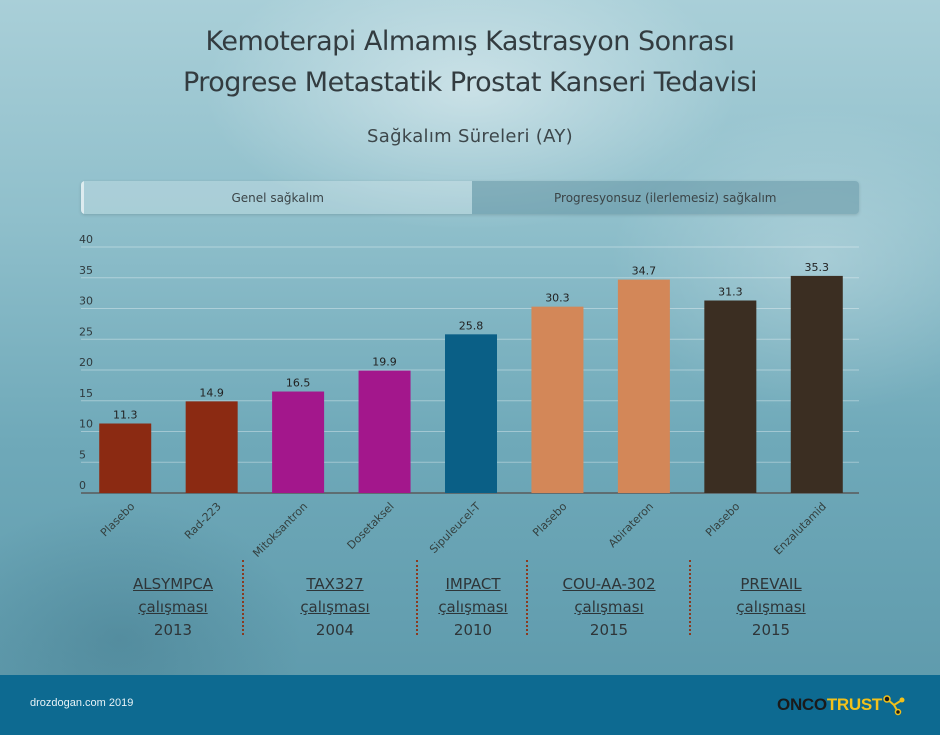 The width and height of the screenshot is (940, 735). I want to click on footer-bar: drozdogan.com 2019 ONCO TRUST, so click(470, 705).